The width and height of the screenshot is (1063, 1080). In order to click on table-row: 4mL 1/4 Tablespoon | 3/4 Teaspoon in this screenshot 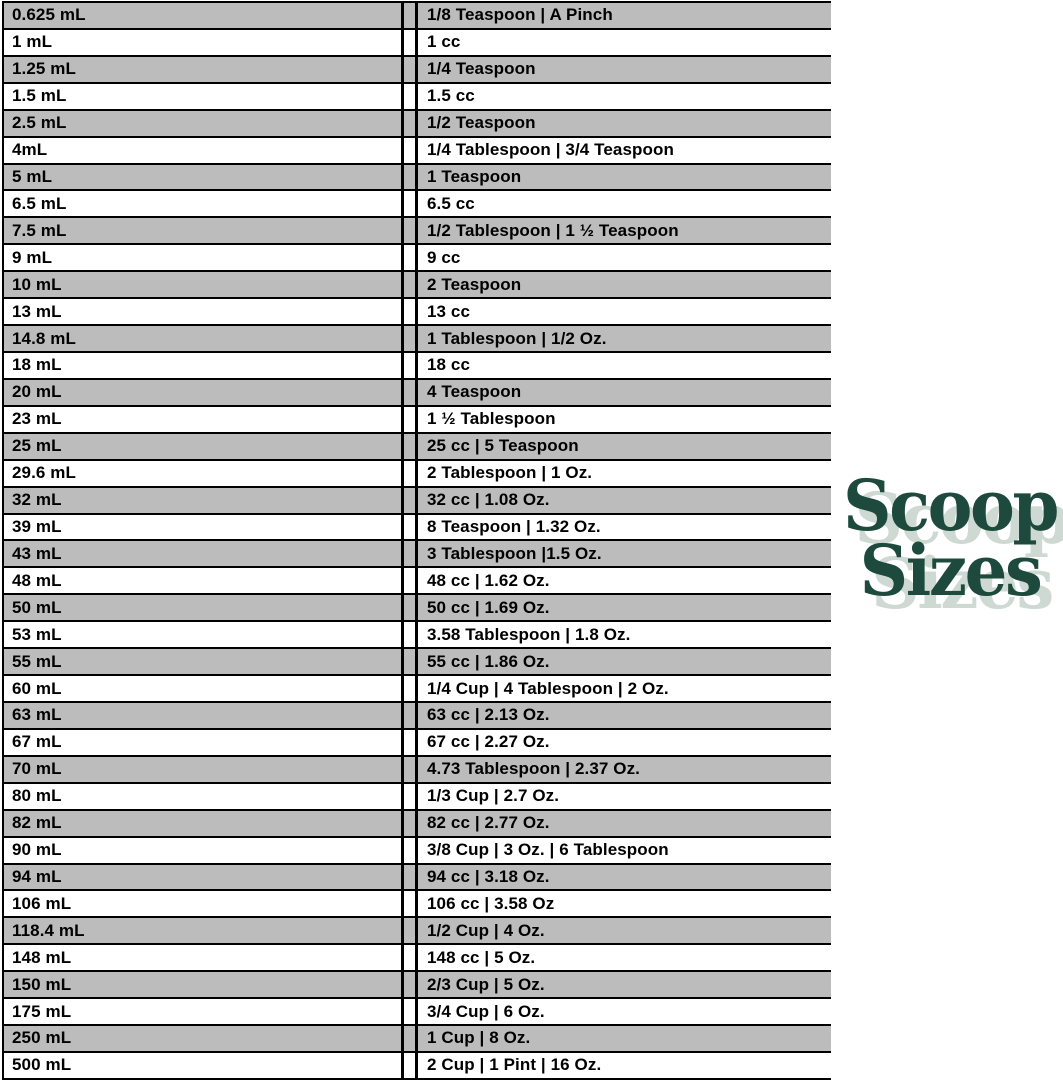, I will do `click(417, 151)`.